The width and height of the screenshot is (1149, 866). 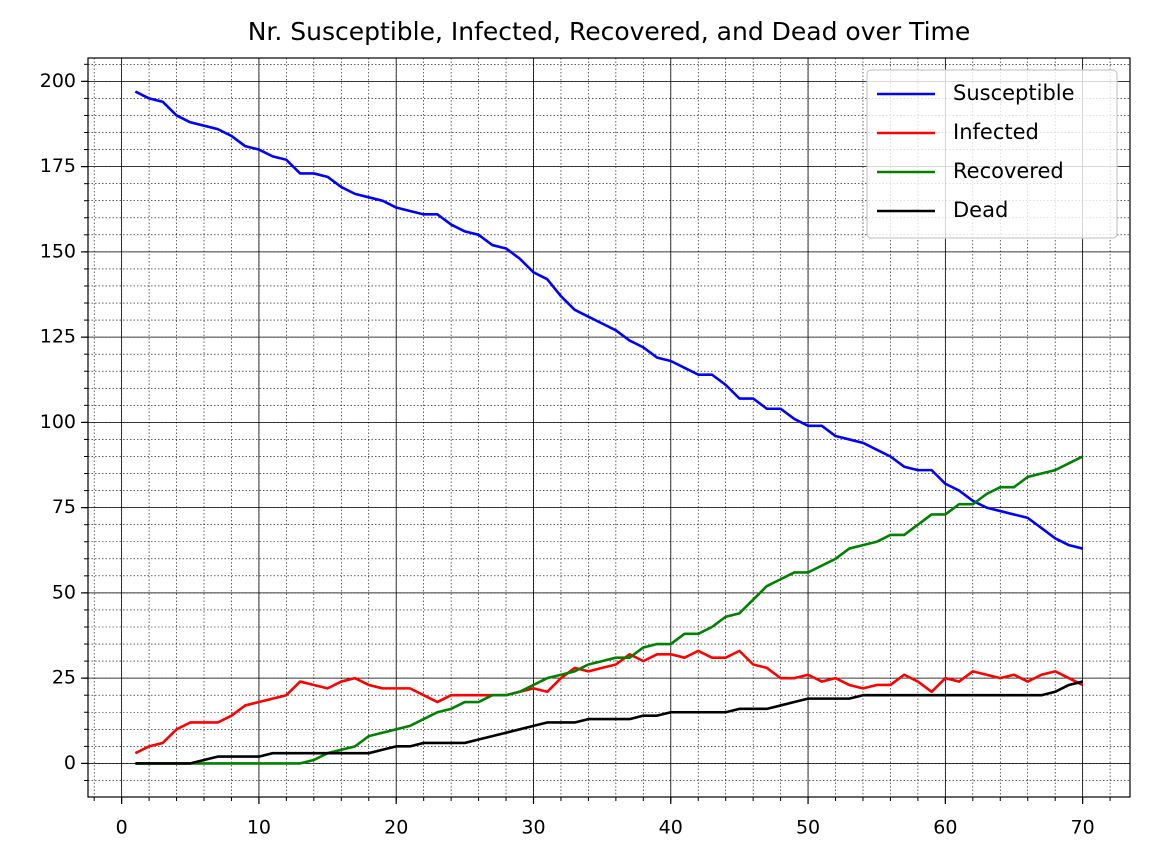 I want to click on y-tick-label: 175, so click(x=58, y=166).